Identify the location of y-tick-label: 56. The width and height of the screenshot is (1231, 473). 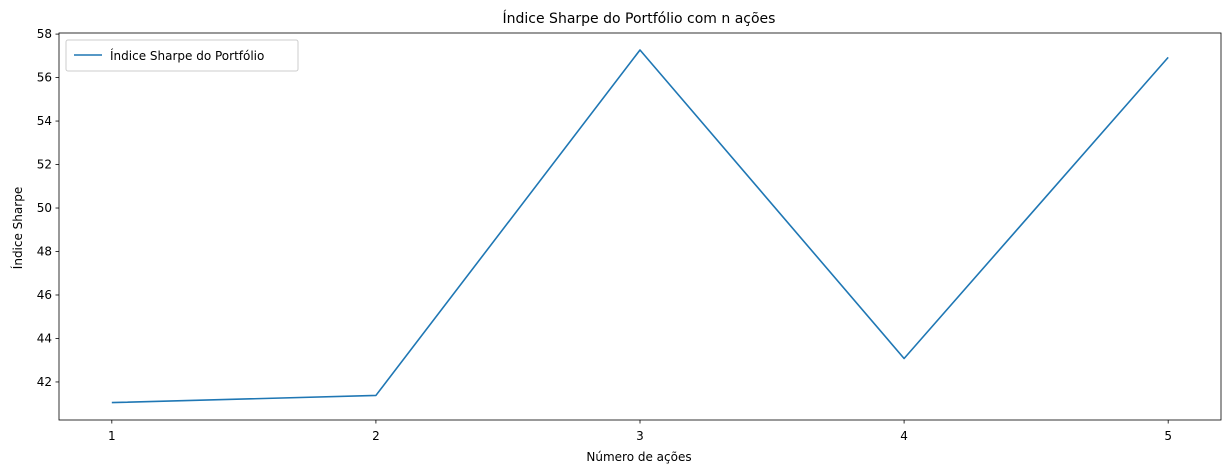
(44, 78).